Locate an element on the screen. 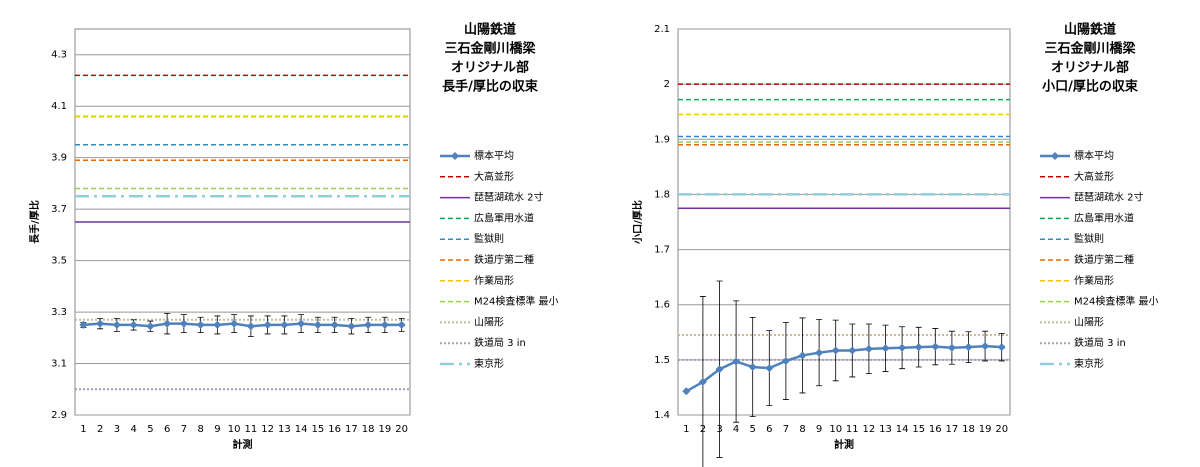 This screenshot has width=1200, height=467. y-tick-label: 1.8 is located at coordinates (662, 194).